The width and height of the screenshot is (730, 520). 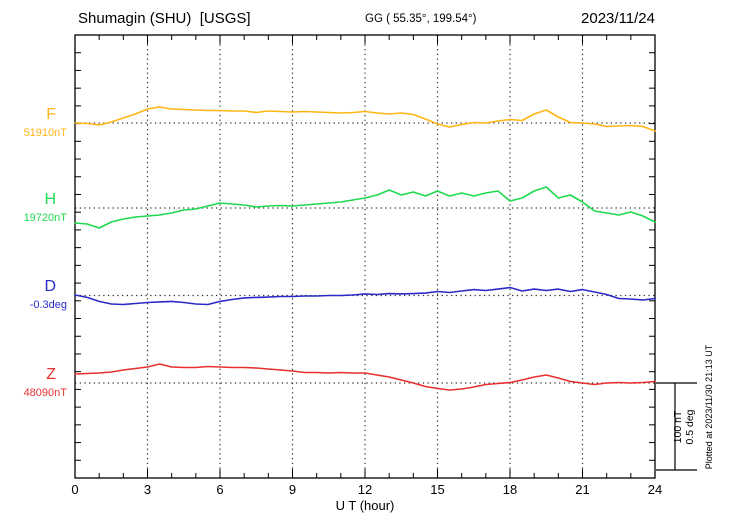 I want to click on x-tick-label: 12, so click(x=365, y=489).